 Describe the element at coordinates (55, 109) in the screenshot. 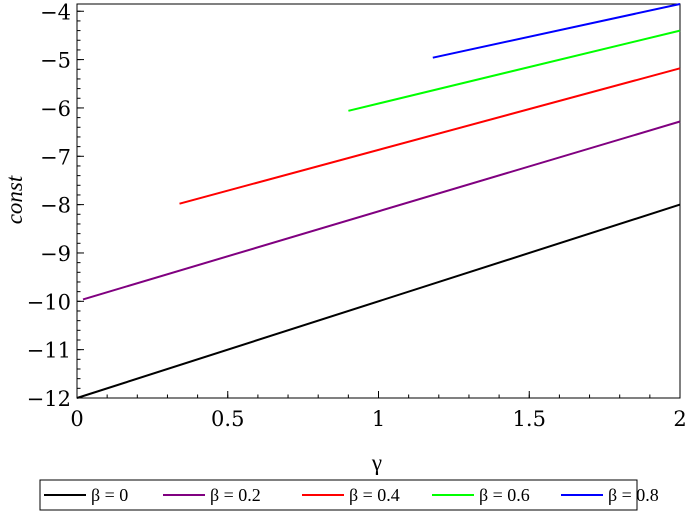

I see `y-tick-label: −6` at that location.